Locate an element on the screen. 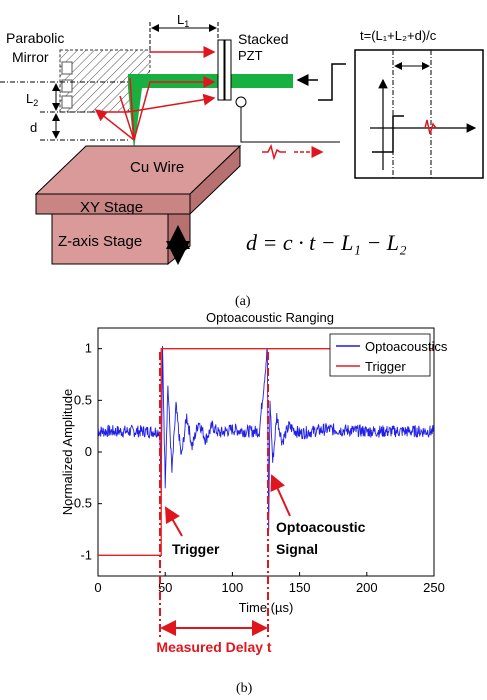 This screenshot has height=700, width=487. acoustic-paths is located at coordinates (155, 93).